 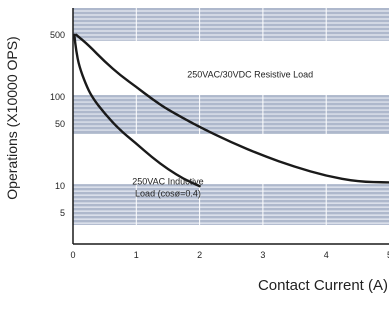 What do you see at coordinates (167, 181) in the screenshot?
I see `inductive-load-label-line1: 250VAC Inductive` at bounding box center [167, 181].